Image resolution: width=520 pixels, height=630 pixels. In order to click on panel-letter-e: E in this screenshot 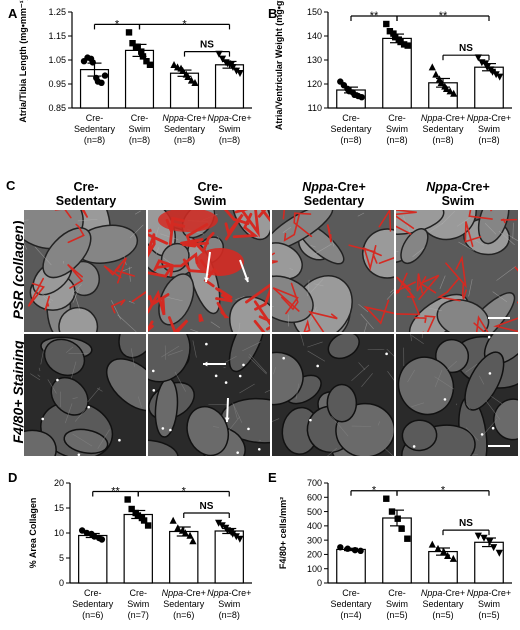, I will do `click(272, 477)`.